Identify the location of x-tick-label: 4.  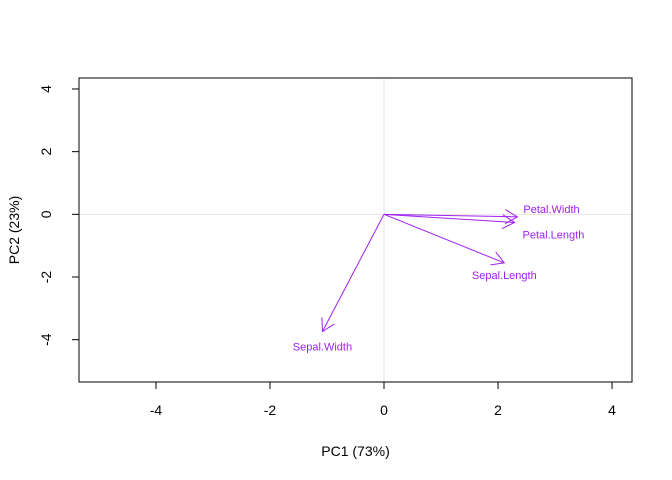
(612, 410).